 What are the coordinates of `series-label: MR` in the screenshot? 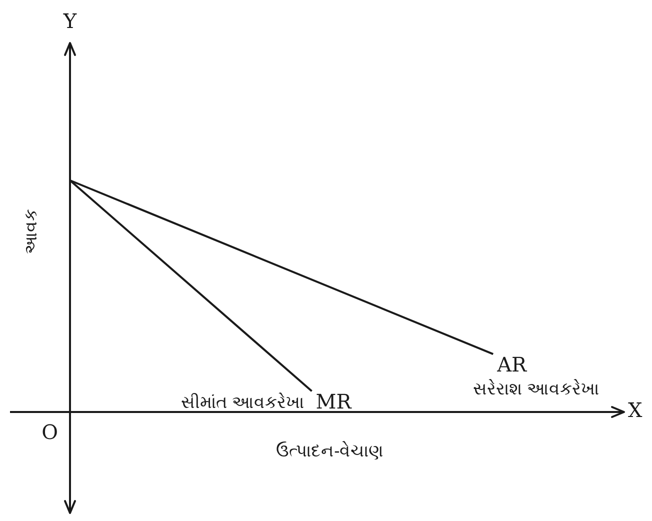 It's located at (334, 401).